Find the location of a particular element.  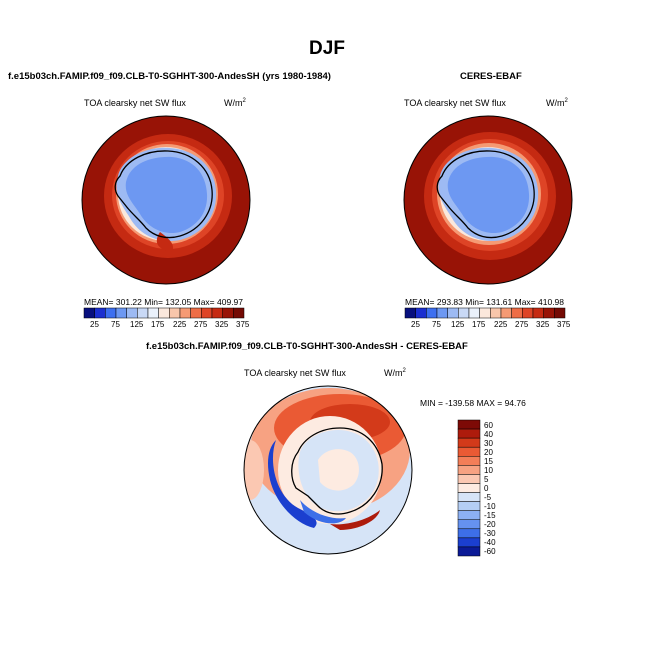

diff-colorbar-label: -10 is located at coordinates (490, 506).